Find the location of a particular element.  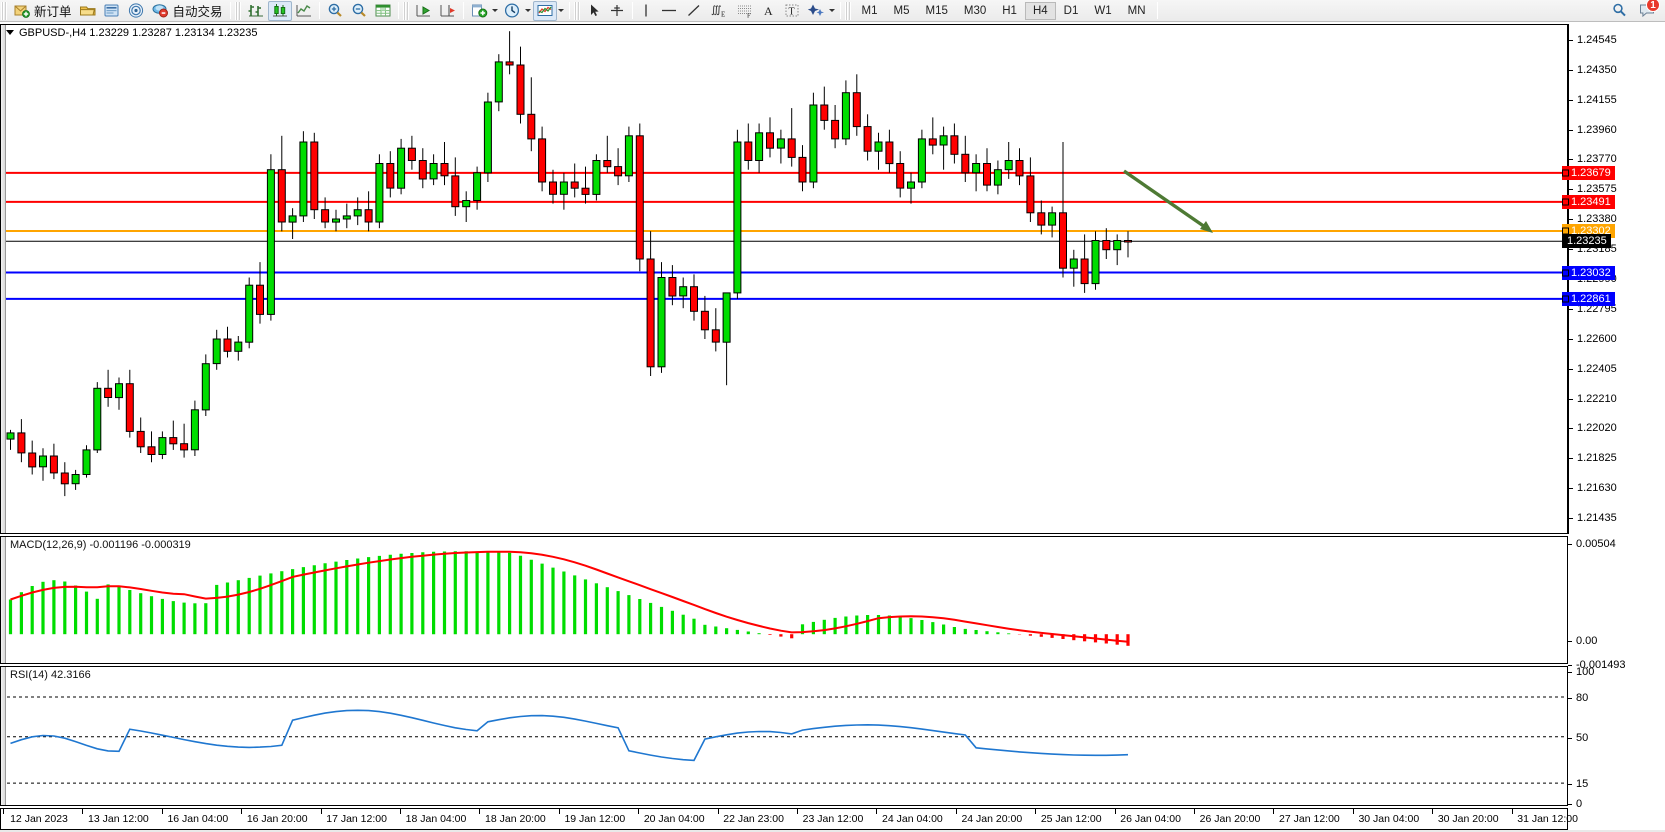

rsi-plot is located at coordinates (784, 740).